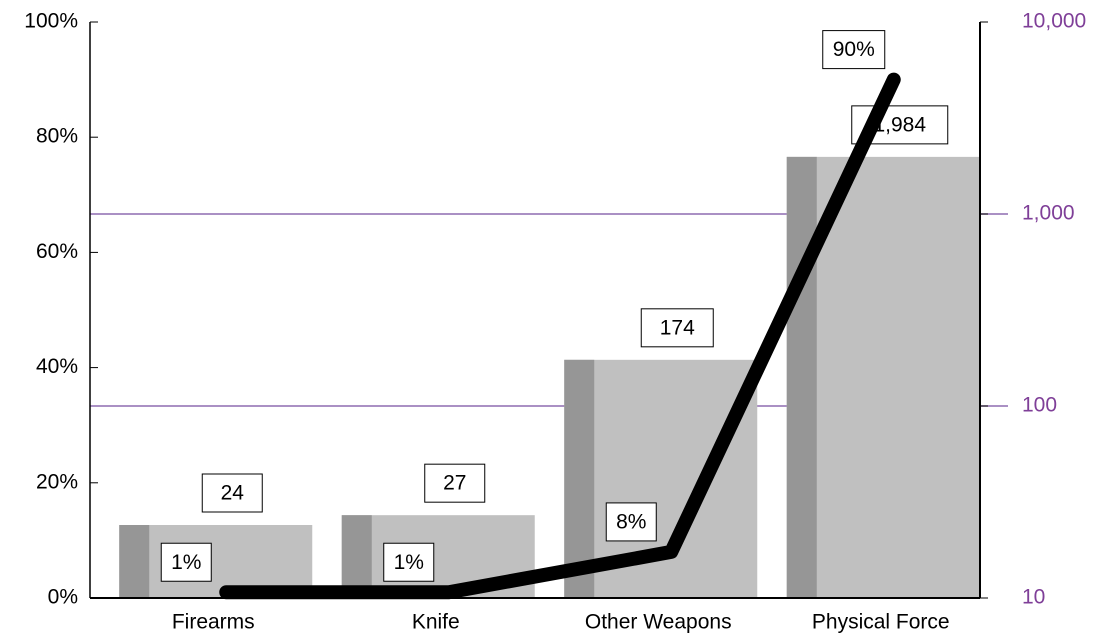 This screenshot has width=1112, height=641. What do you see at coordinates (51, 21) in the screenshot?
I see `y-tick-label: 100%` at bounding box center [51, 21].